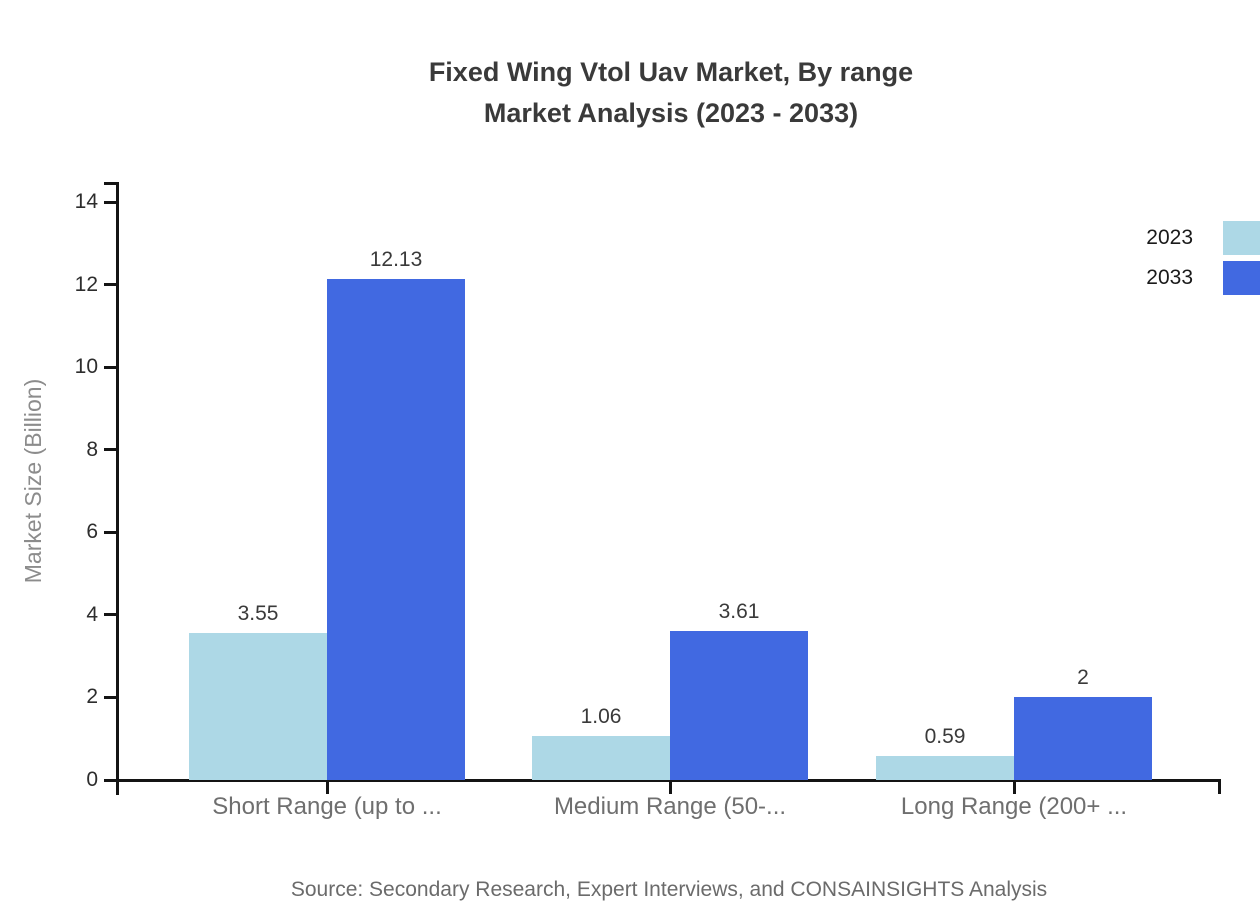 This screenshot has width=1260, height=920. I want to click on y-axis-tick-label: 12, so click(86, 284).